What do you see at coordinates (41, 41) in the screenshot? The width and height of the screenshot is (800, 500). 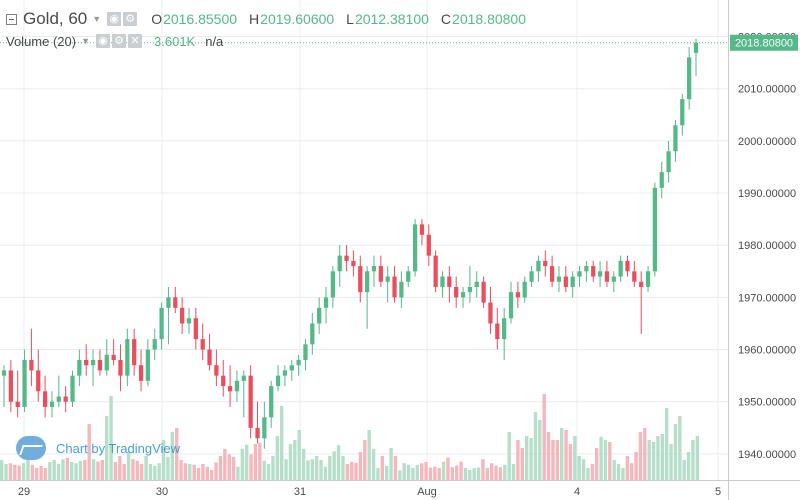 I see `volume-title: Volume (20)` at bounding box center [41, 41].